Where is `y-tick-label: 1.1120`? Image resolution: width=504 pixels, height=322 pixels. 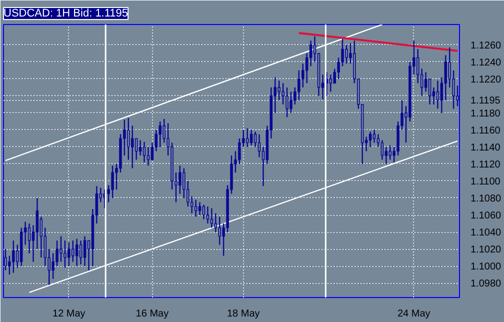
y-tick-label: 1.1120 is located at coordinates (485, 164).